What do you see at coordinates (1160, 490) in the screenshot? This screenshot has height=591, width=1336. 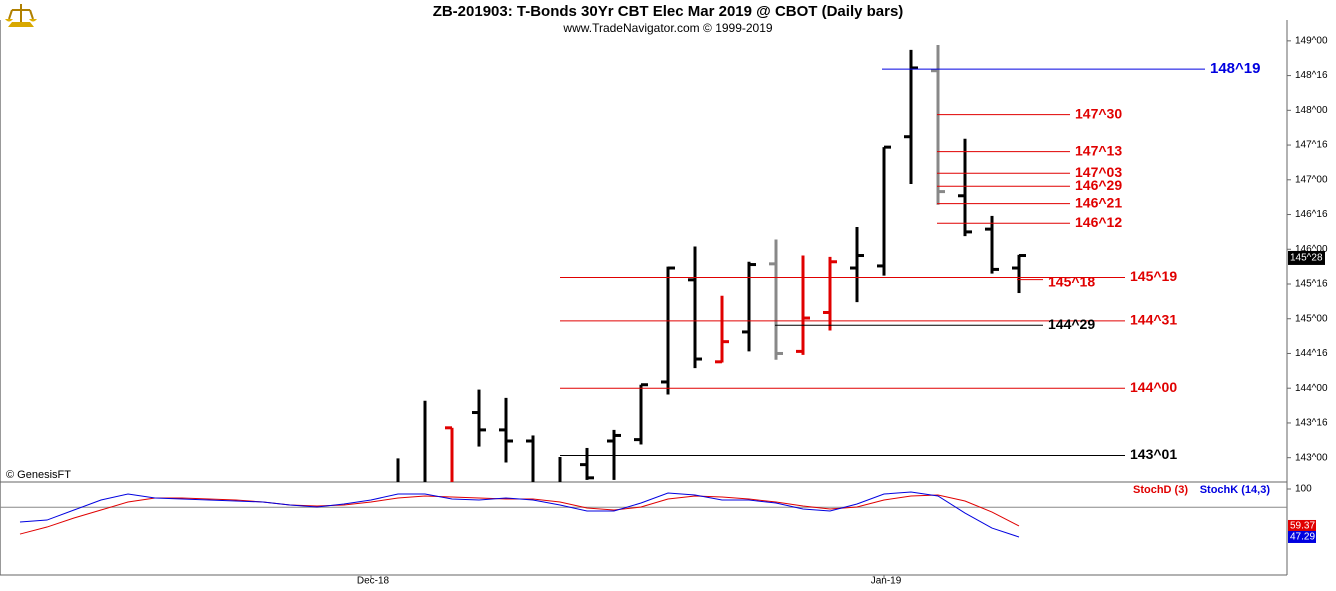 I see `legend-entry: StochD (3)` at bounding box center [1160, 490].